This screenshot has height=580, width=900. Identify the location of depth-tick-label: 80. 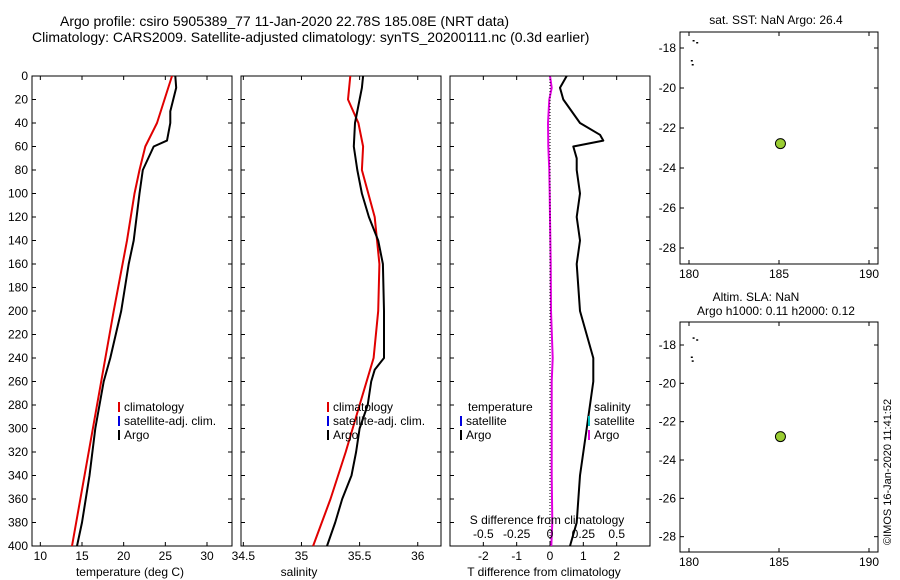
(22, 170).